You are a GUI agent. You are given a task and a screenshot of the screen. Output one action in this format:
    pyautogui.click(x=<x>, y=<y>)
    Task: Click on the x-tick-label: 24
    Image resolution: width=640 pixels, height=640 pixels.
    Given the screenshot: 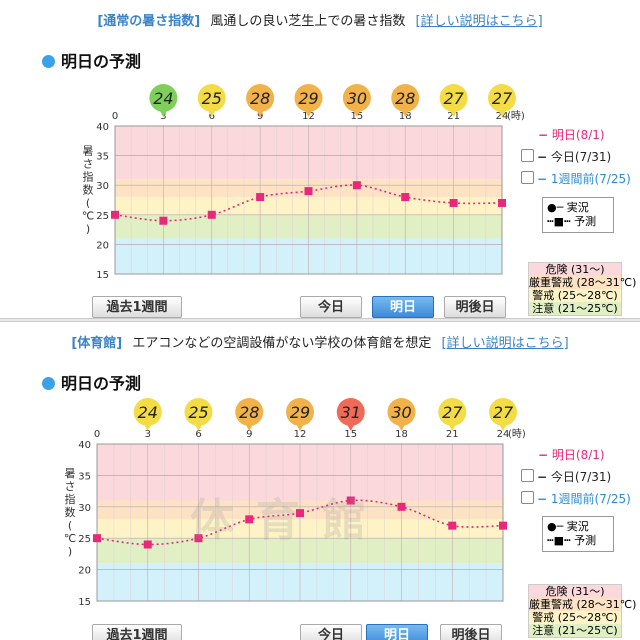 What is the action you would take?
    pyautogui.click(x=503, y=434)
    